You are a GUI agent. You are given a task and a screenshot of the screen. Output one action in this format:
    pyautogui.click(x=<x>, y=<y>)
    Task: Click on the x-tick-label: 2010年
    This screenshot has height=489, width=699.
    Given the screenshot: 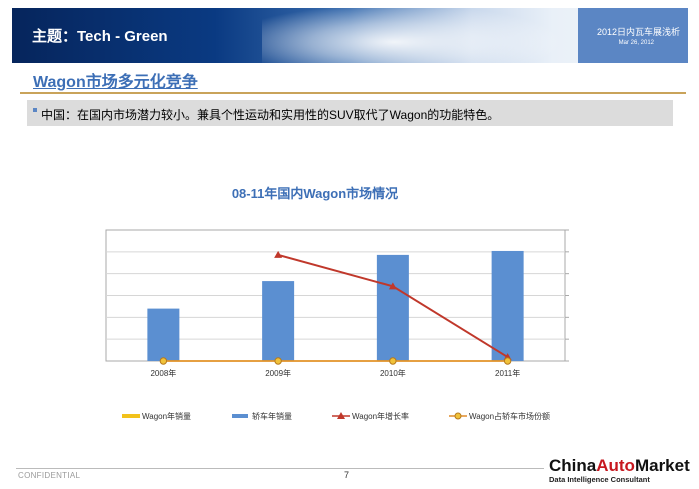 What is the action you would take?
    pyautogui.click(x=393, y=373)
    